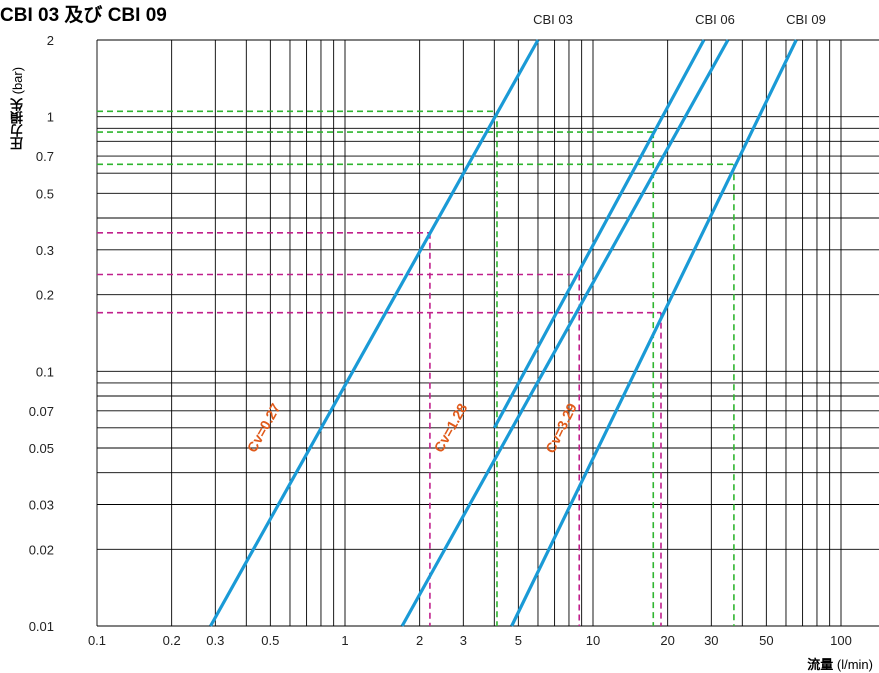 The image size is (879, 673). I want to click on series-name-label: CBI 06, so click(715, 19).